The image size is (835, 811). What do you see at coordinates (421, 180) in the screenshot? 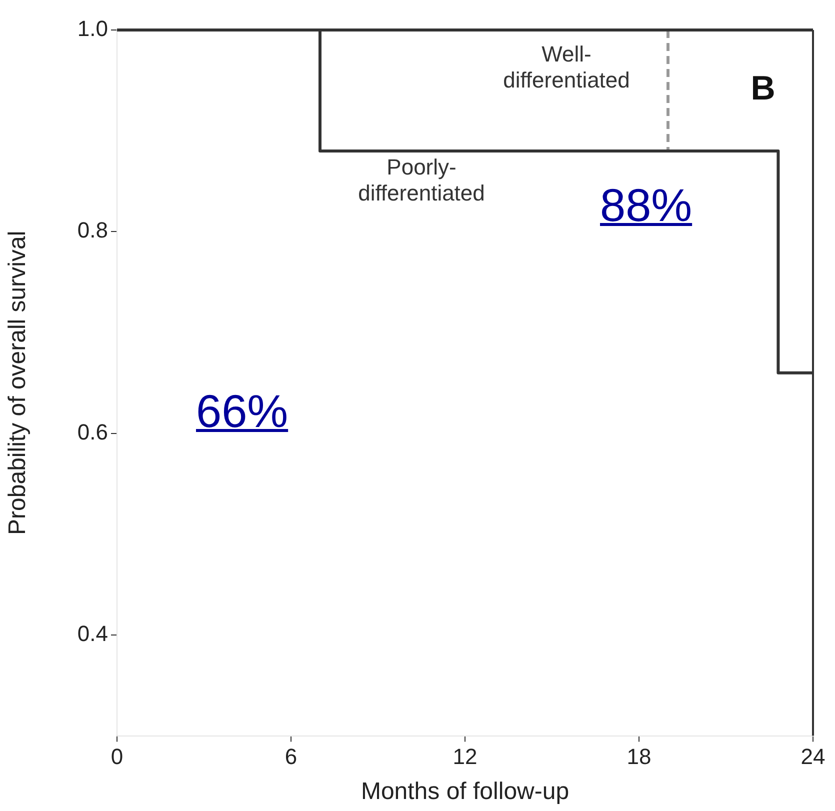
I see `series-label: Poorly-differentiated` at bounding box center [421, 180].